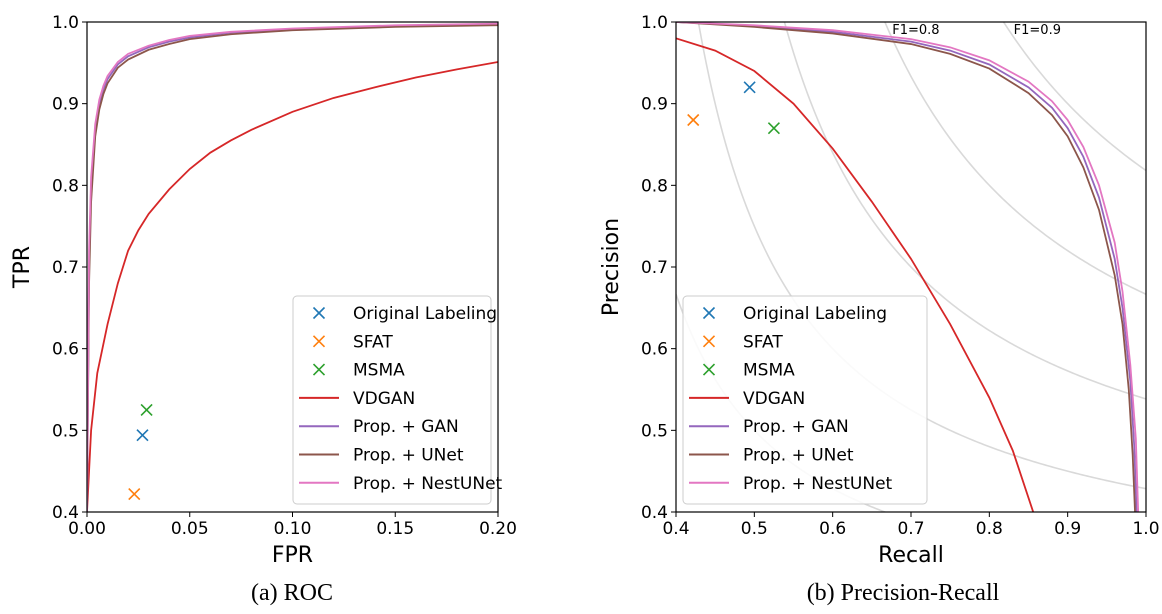  Describe the element at coordinates (1037, 30) in the screenshot. I see `iso-f1-label: F1=0.9` at that location.